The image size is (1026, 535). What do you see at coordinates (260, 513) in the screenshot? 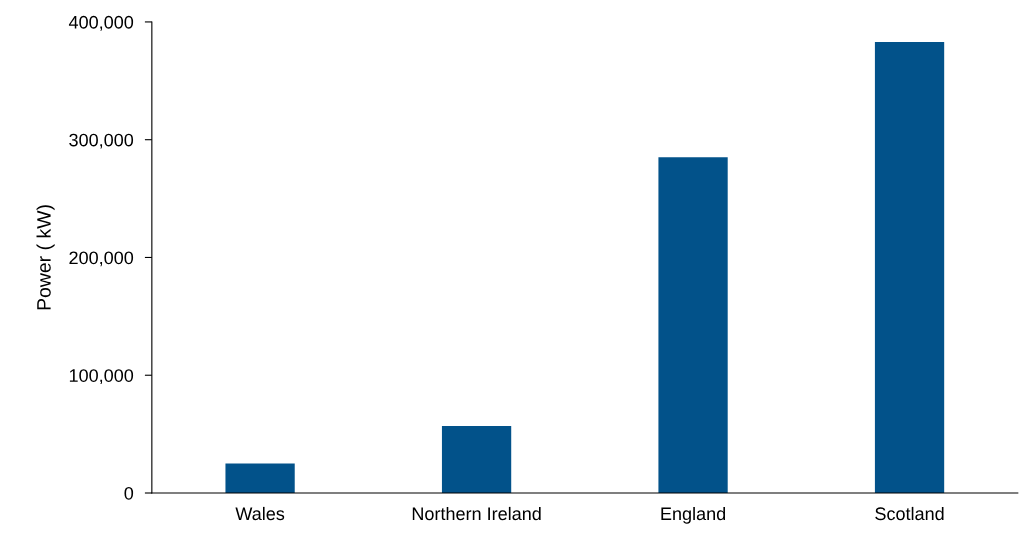
I see `x-tick-label: Wales` at bounding box center [260, 513].